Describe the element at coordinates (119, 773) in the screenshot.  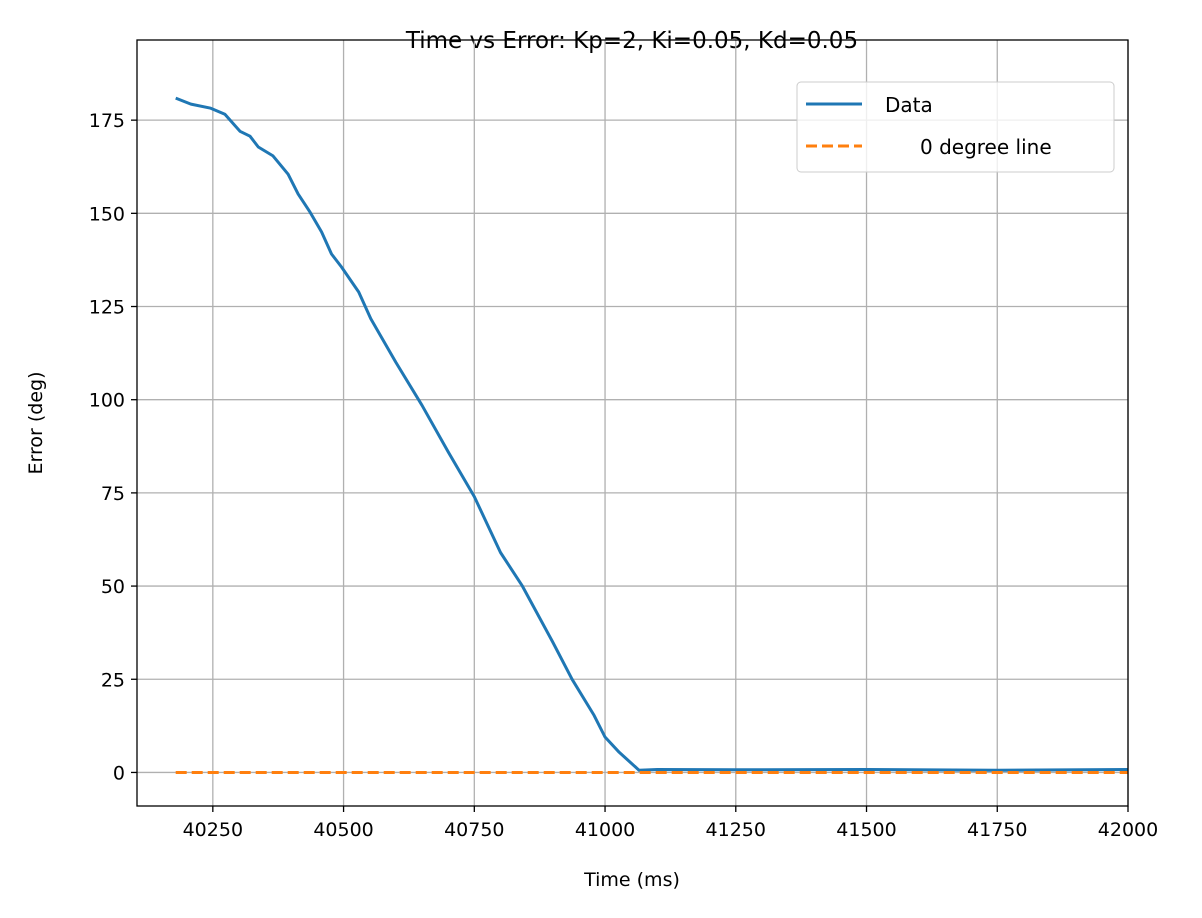
I see `y-tick-label: 0` at that location.